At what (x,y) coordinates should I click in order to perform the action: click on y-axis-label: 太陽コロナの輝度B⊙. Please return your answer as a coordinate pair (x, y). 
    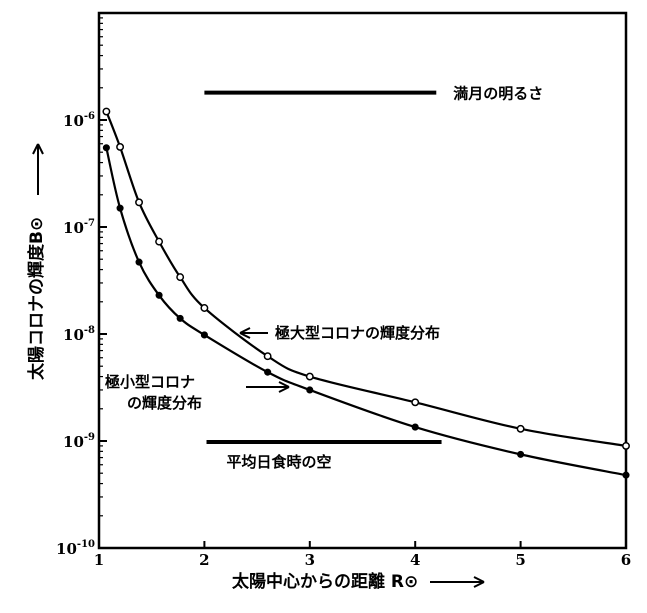
    Looking at the image, I should click on (36, 298).